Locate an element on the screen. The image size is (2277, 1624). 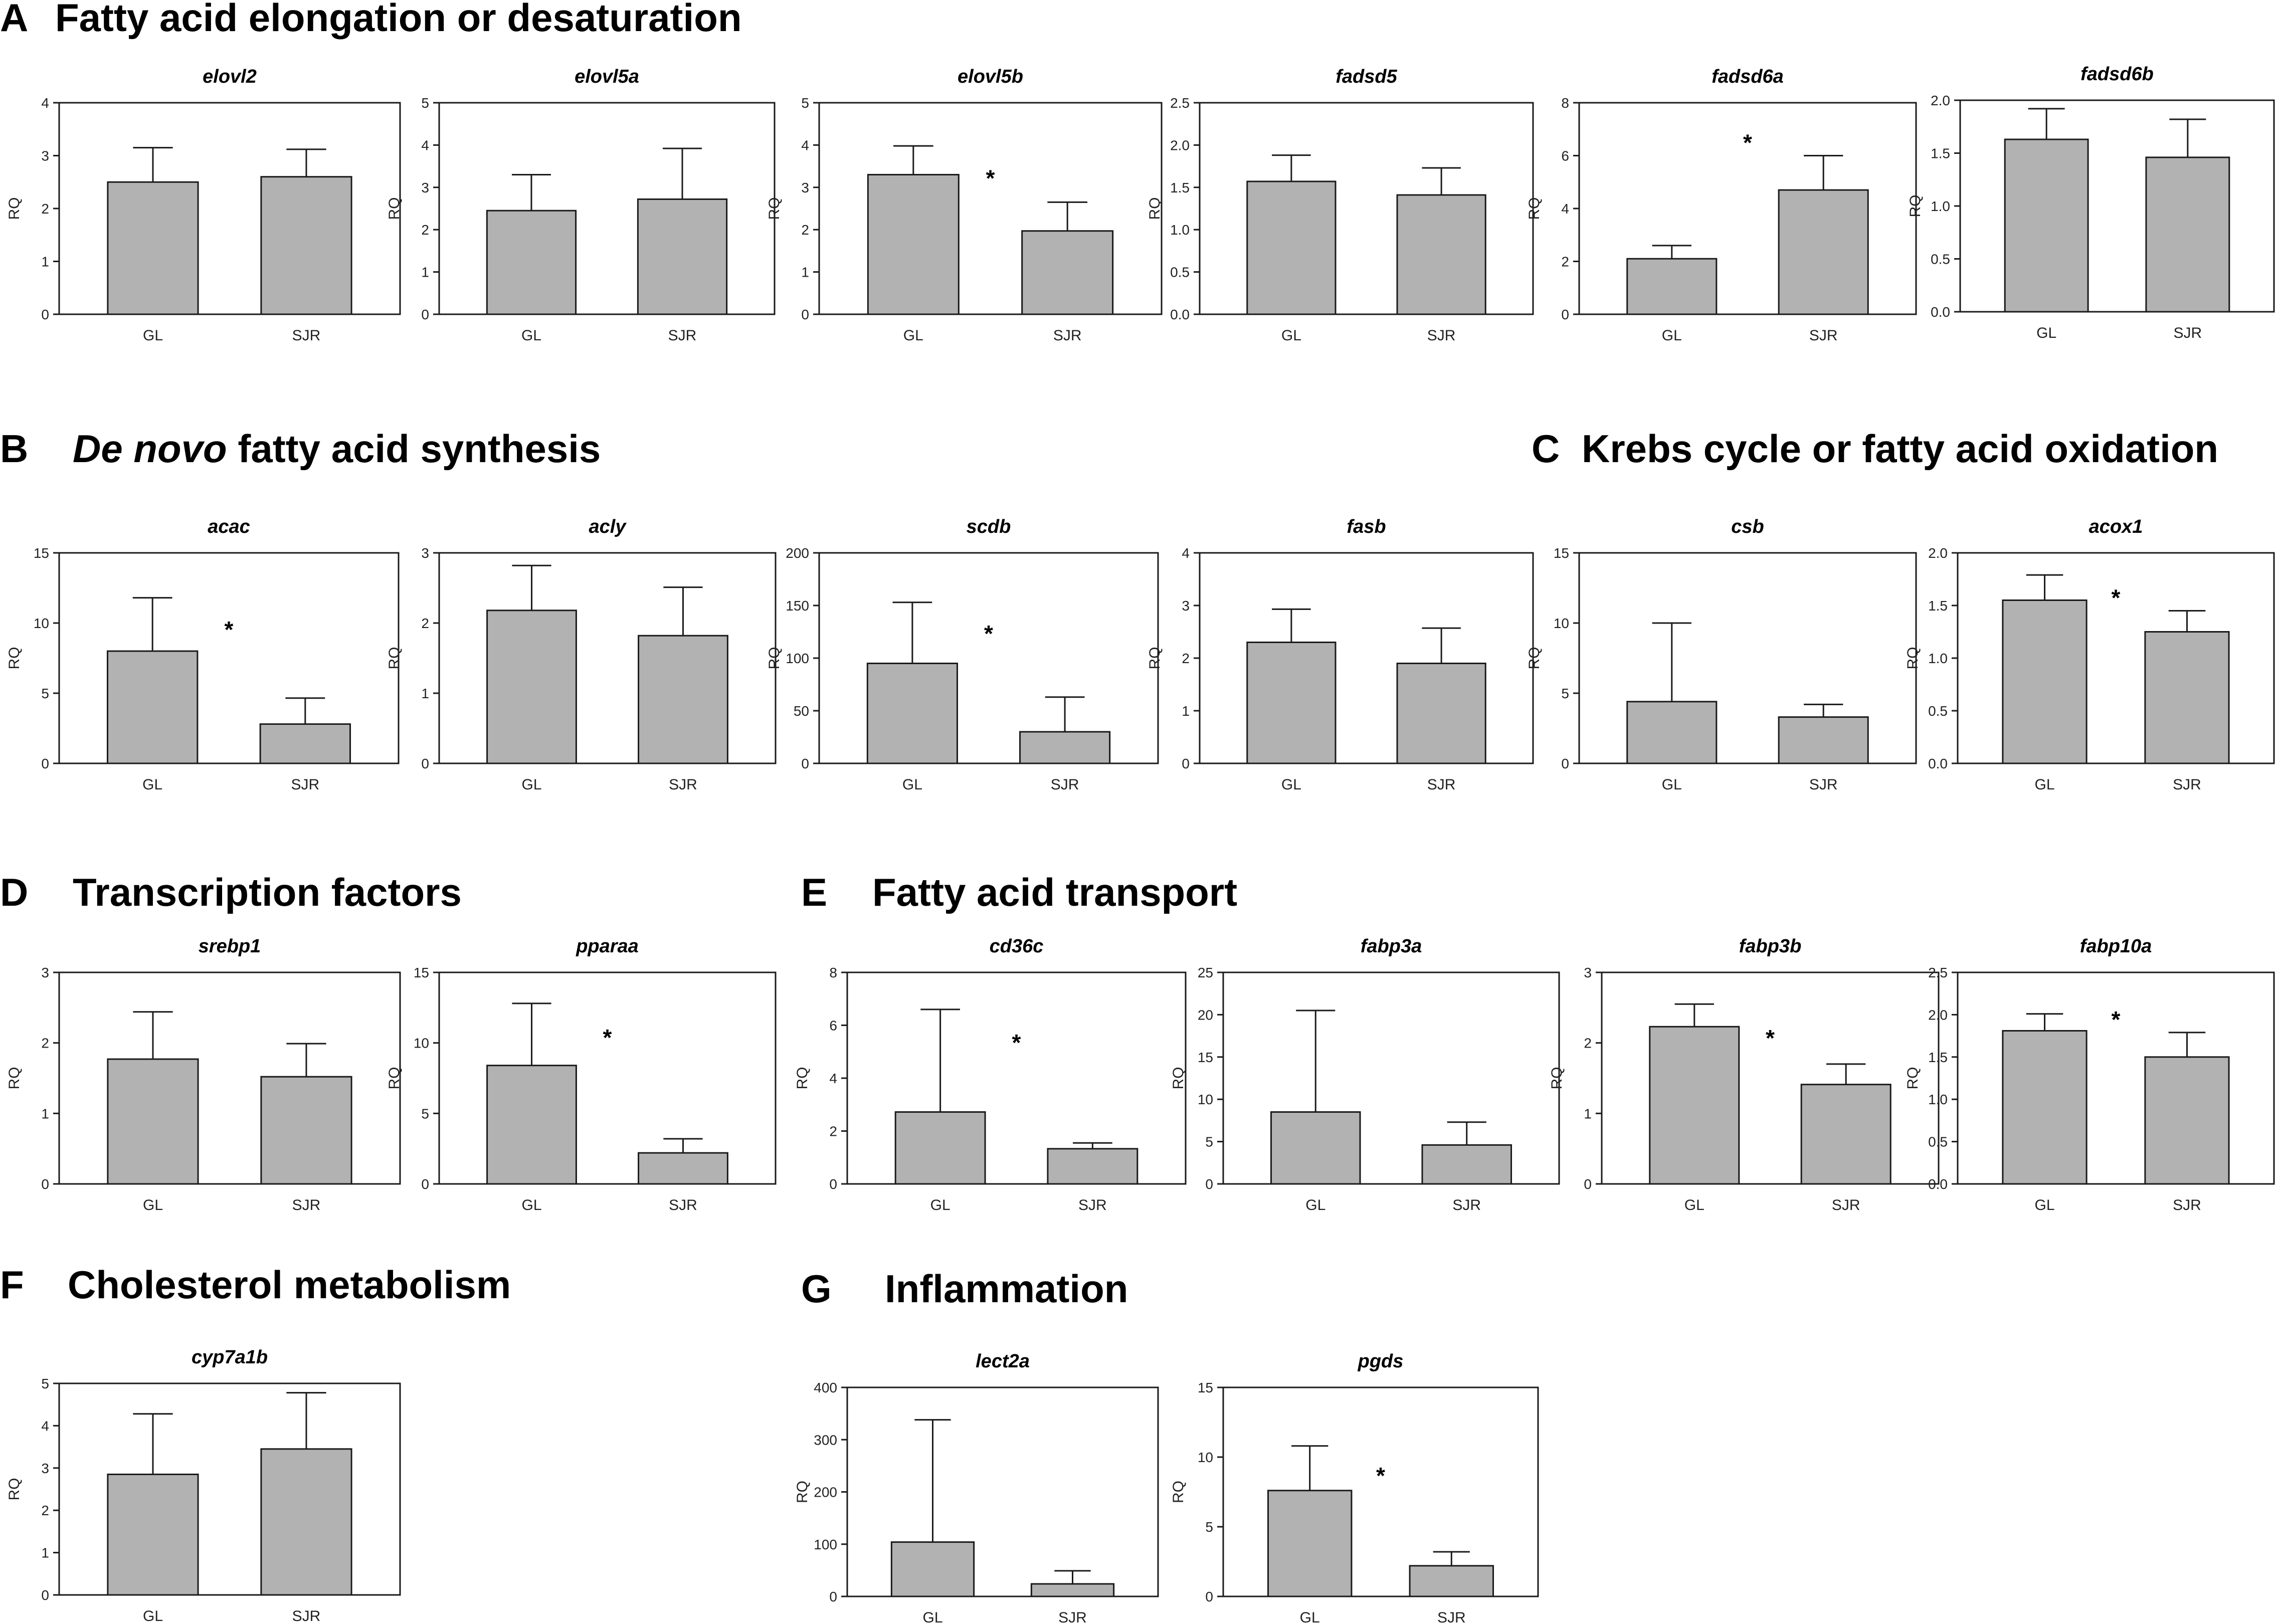
section-e-letter: E is located at coordinates (814, 892).